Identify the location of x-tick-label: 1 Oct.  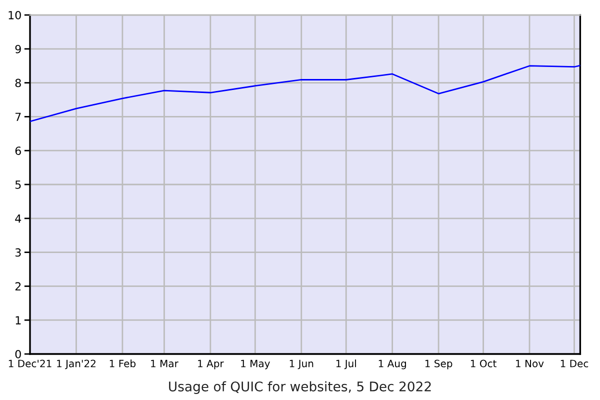
(483, 364).